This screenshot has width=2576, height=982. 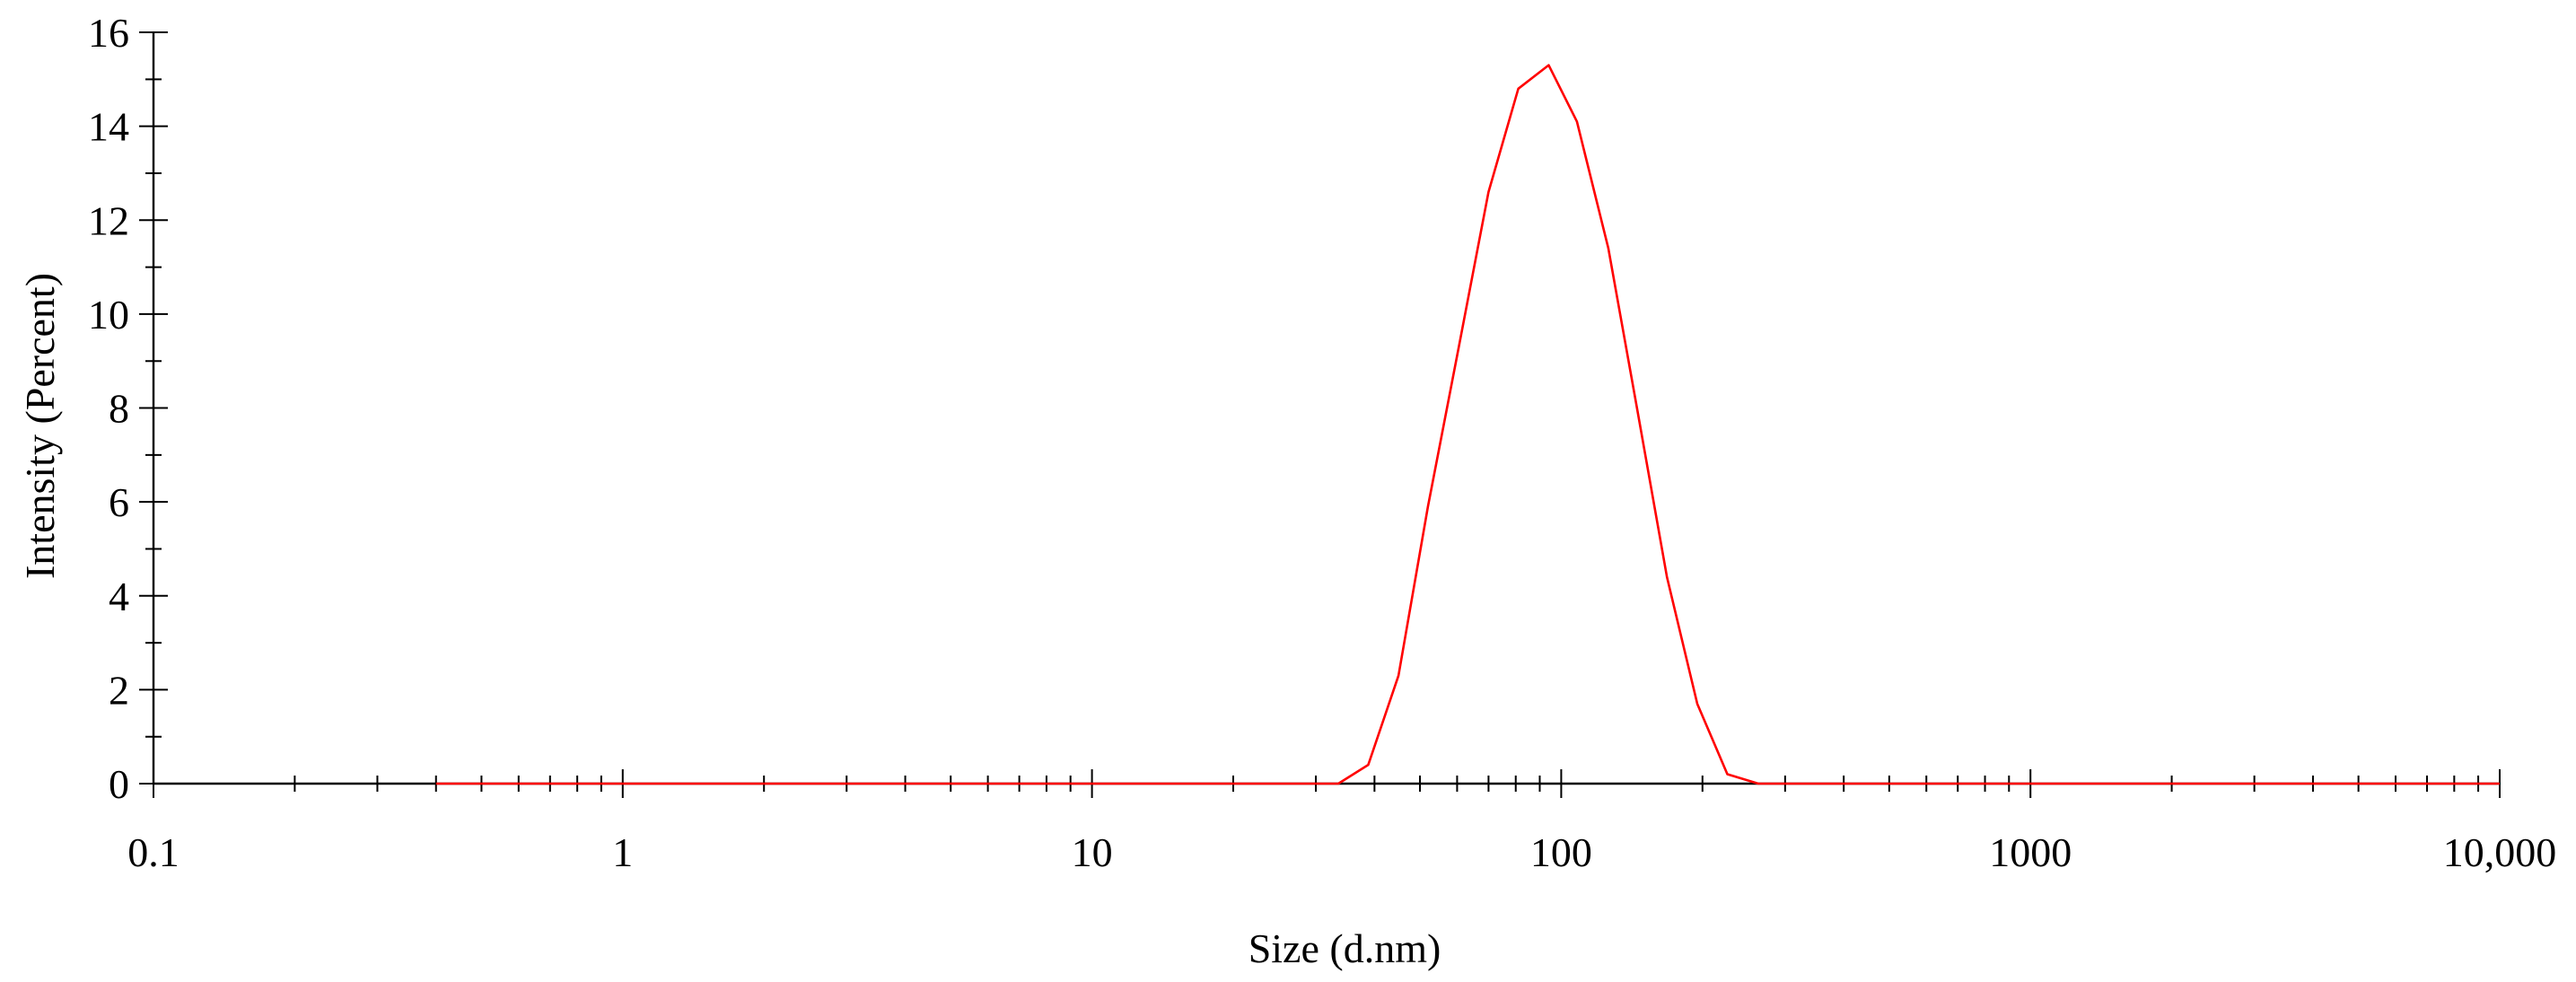 What do you see at coordinates (153, 852) in the screenshot?
I see `x-tick-label: 0.1` at bounding box center [153, 852].